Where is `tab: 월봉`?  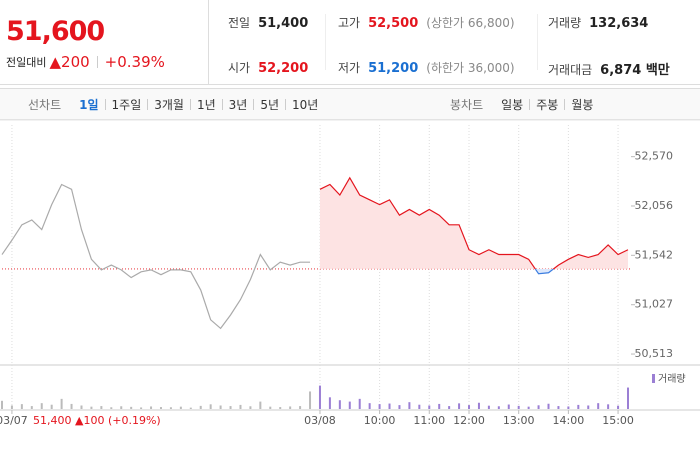
tab: 월봉 is located at coordinates (582, 104).